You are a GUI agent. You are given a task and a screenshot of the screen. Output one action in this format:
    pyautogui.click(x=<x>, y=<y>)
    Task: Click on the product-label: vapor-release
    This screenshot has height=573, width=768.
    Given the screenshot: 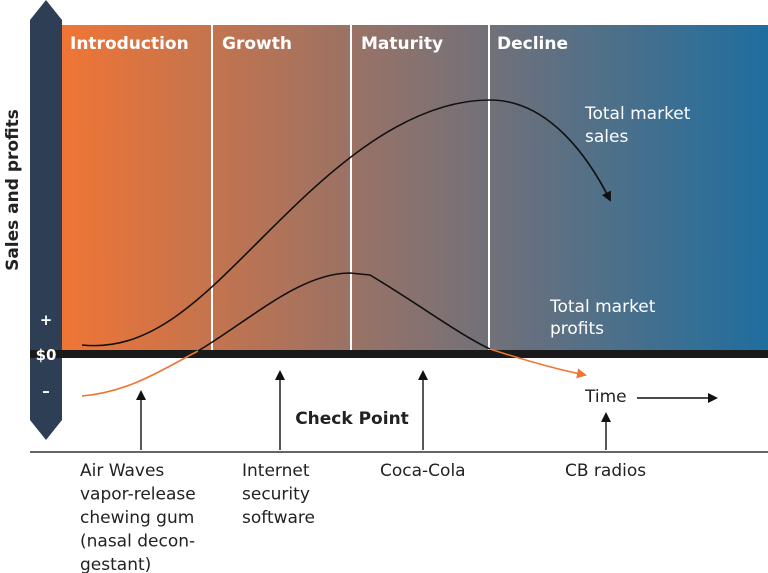 What is the action you would take?
    pyautogui.click(x=138, y=495)
    